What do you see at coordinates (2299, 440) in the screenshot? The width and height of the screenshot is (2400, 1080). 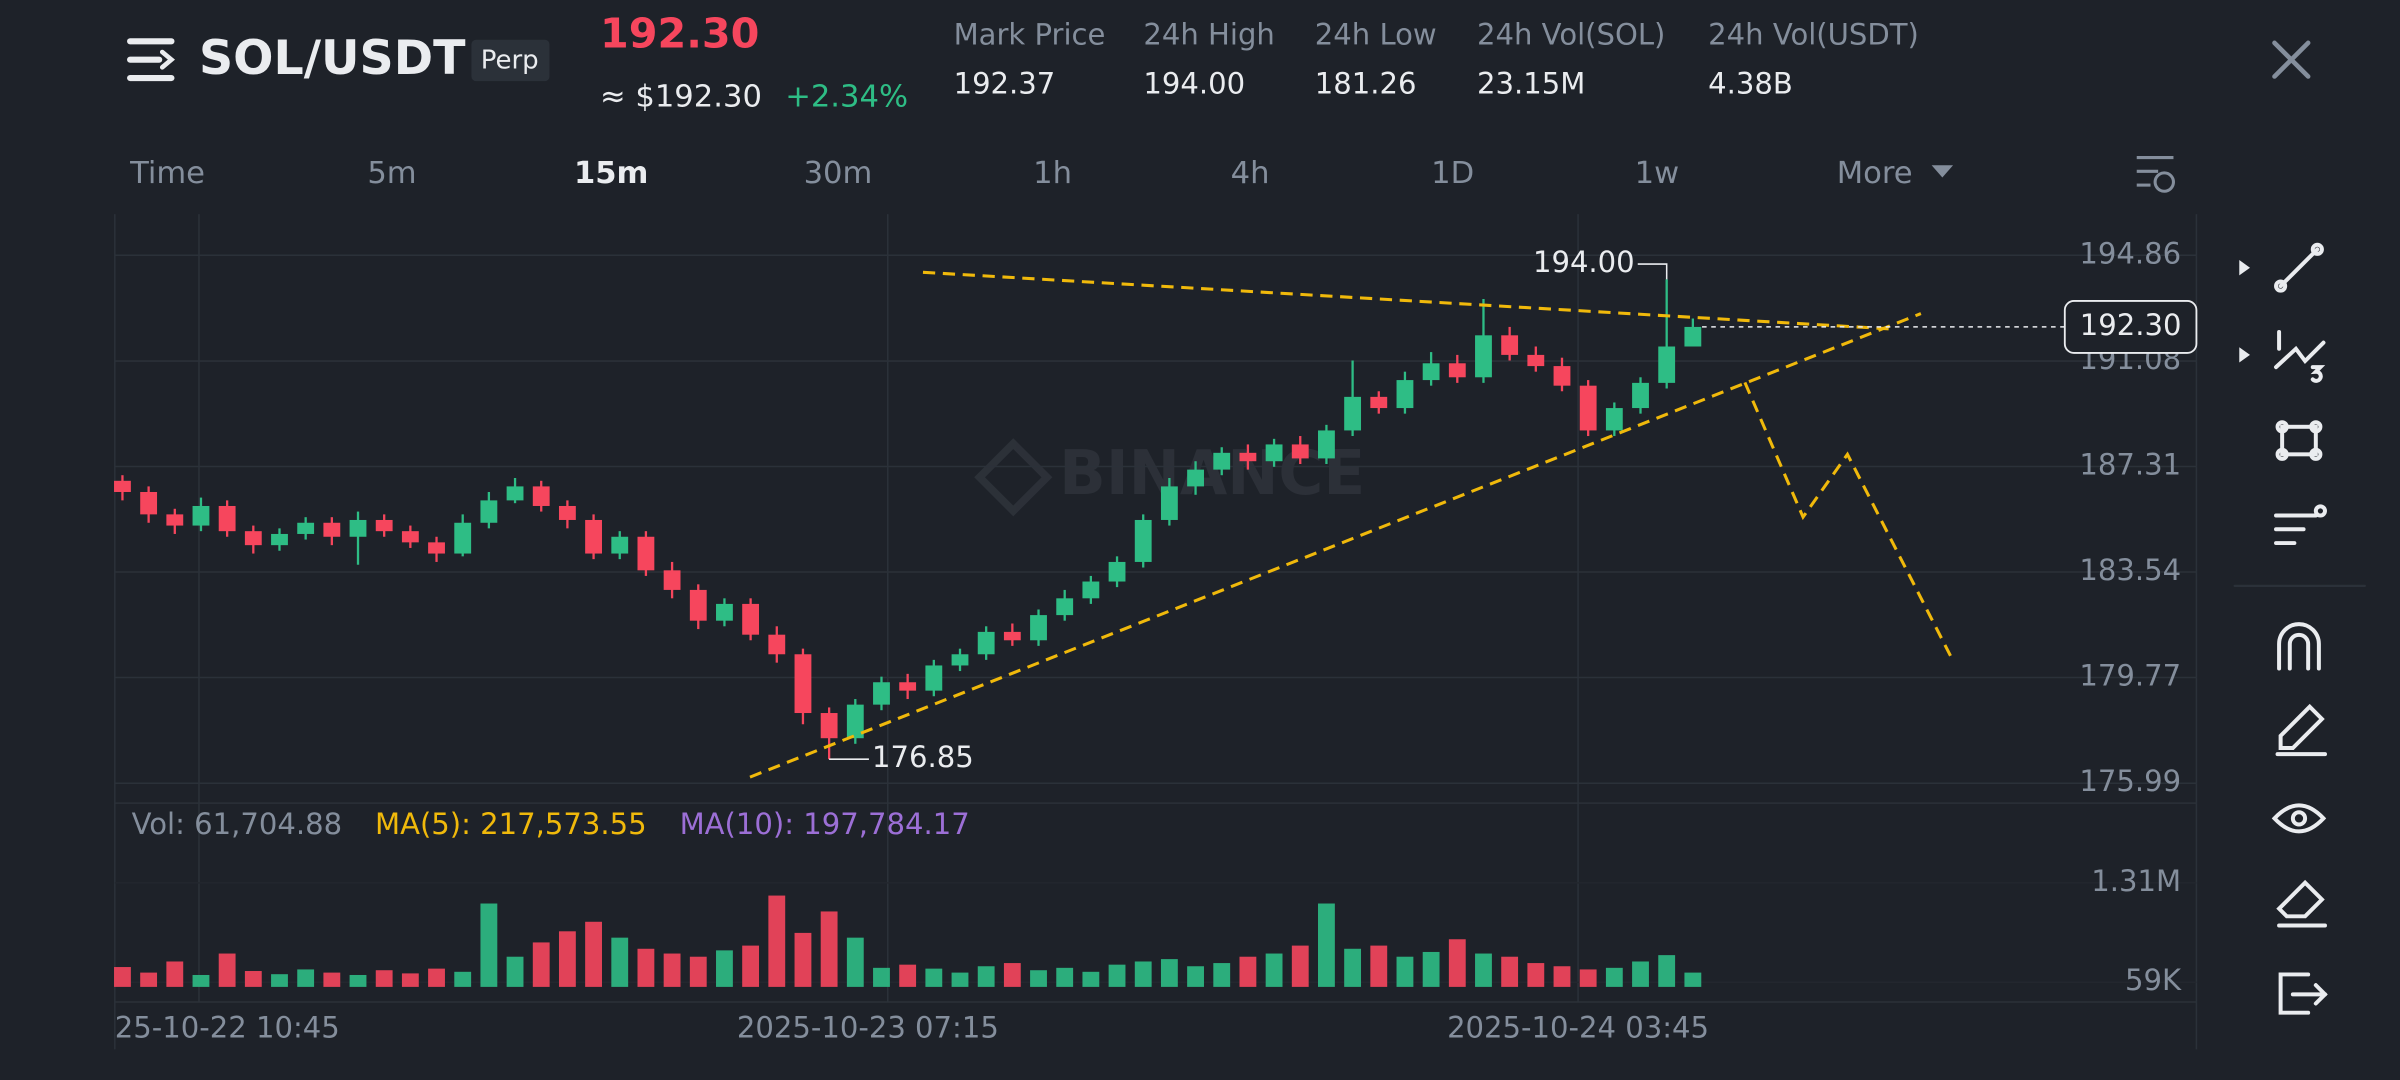 I see `shape-tool` at bounding box center [2299, 440].